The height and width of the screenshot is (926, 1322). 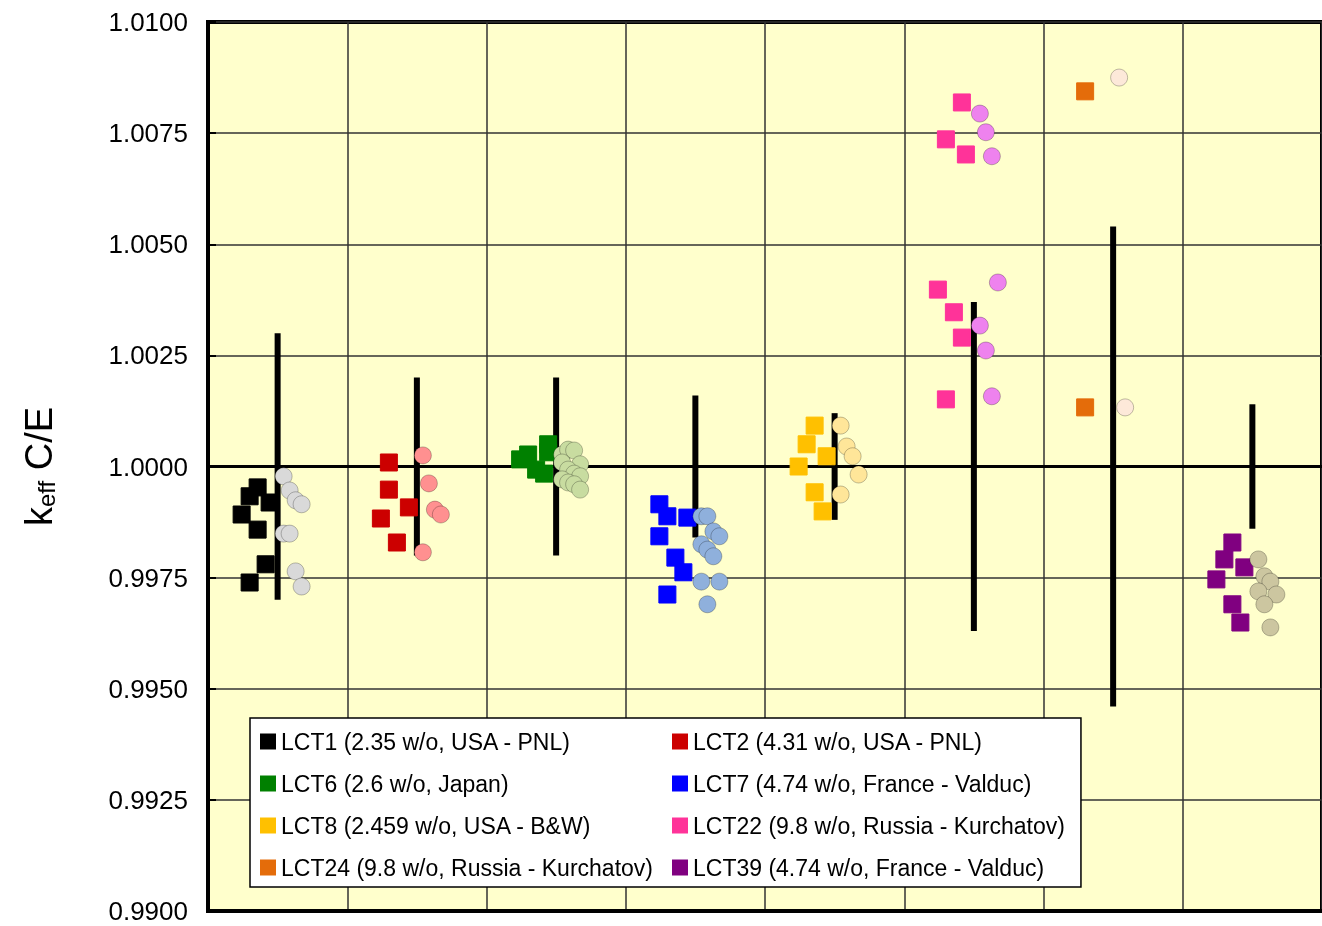 What do you see at coordinates (148, 355) in the screenshot?
I see `y-tick-label: 1.0025` at bounding box center [148, 355].